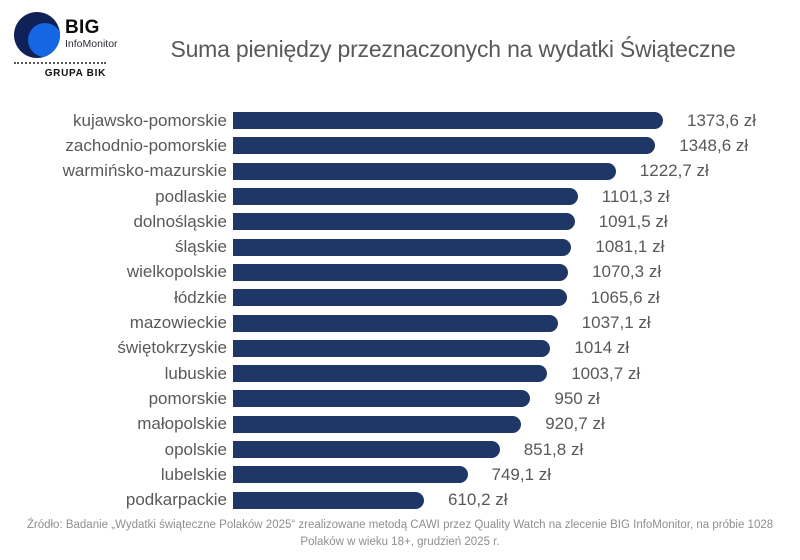 Image resolution: width=800 pixels, height=560 pixels. What do you see at coordinates (606, 373) in the screenshot?
I see `value-label: 1003,7 zł` at bounding box center [606, 373].